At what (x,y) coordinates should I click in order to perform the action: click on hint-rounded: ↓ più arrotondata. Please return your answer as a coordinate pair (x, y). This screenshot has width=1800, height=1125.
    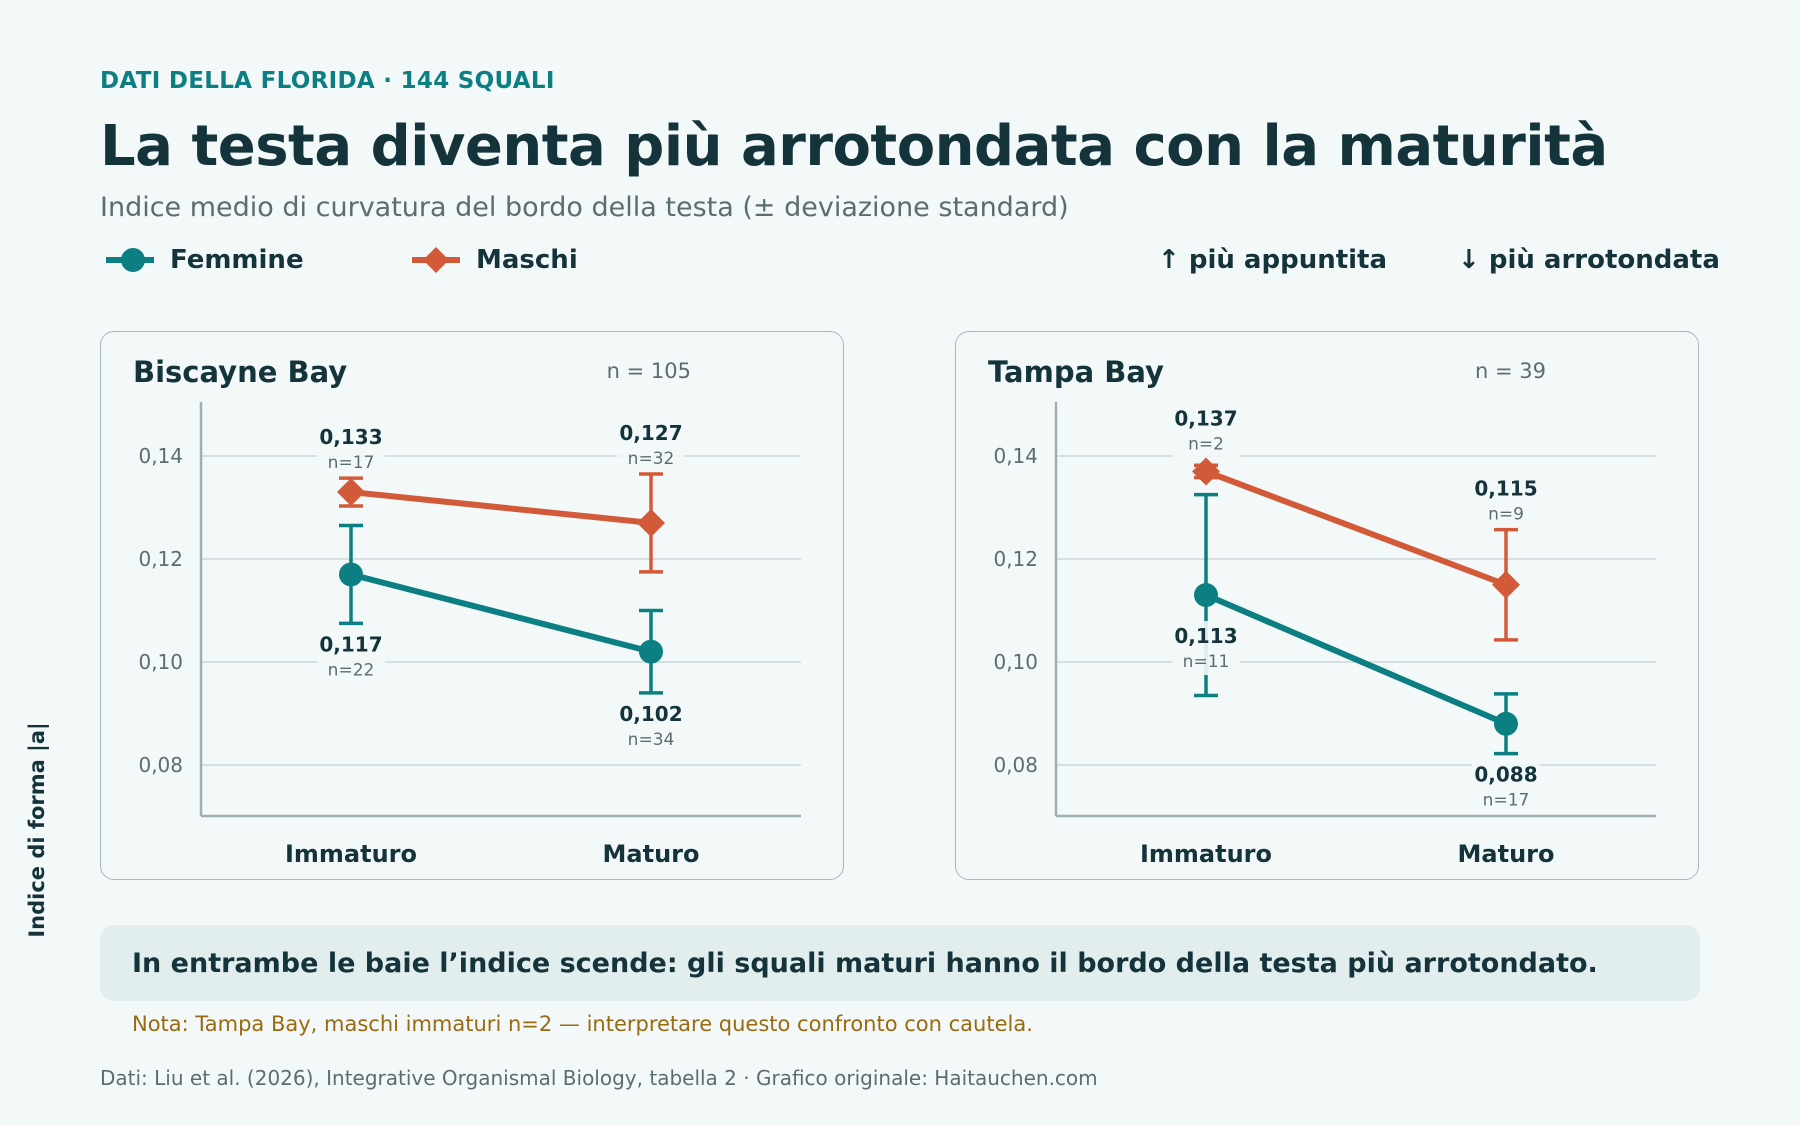
    Looking at the image, I should click on (1589, 260).